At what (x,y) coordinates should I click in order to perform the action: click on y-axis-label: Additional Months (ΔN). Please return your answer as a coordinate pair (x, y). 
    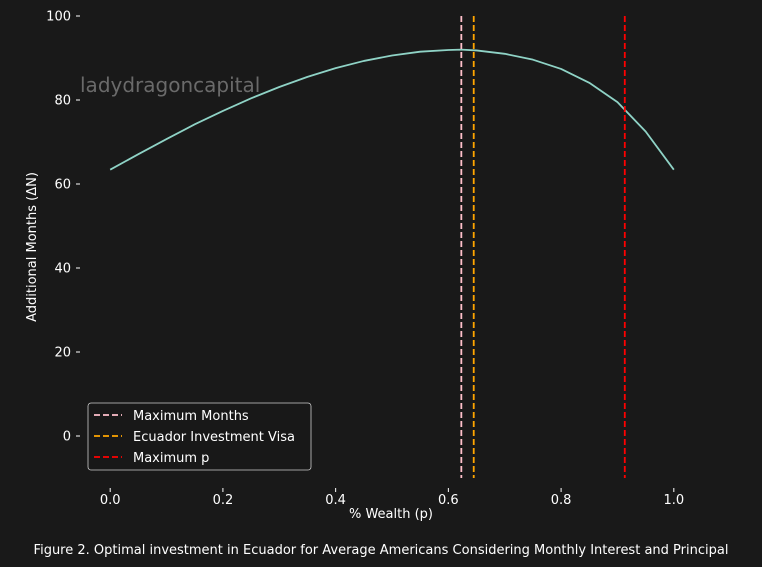
    Looking at the image, I should click on (32, 247).